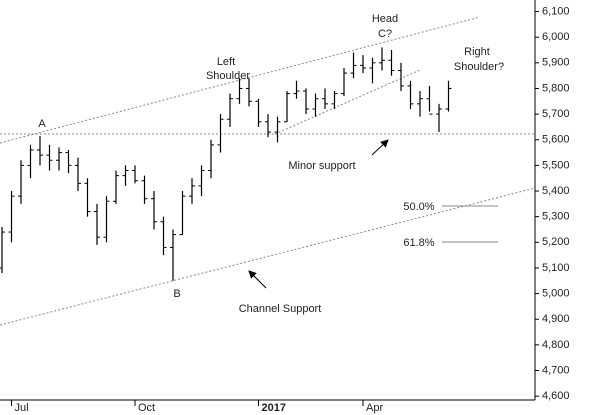 The image size is (600, 415). Describe the element at coordinates (556, 88) in the screenshot. I see `y-tick-label: 5,800` at that location.